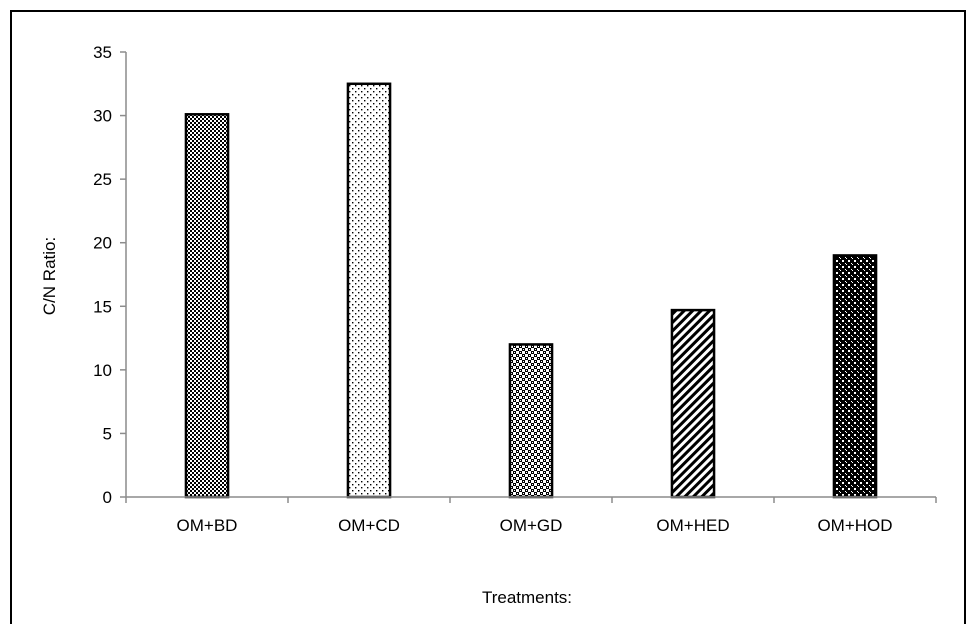  What do you see at coordinates (207, 306) in the screenshot?
I see `bar-om-bd` at bounding box center [207, 306].